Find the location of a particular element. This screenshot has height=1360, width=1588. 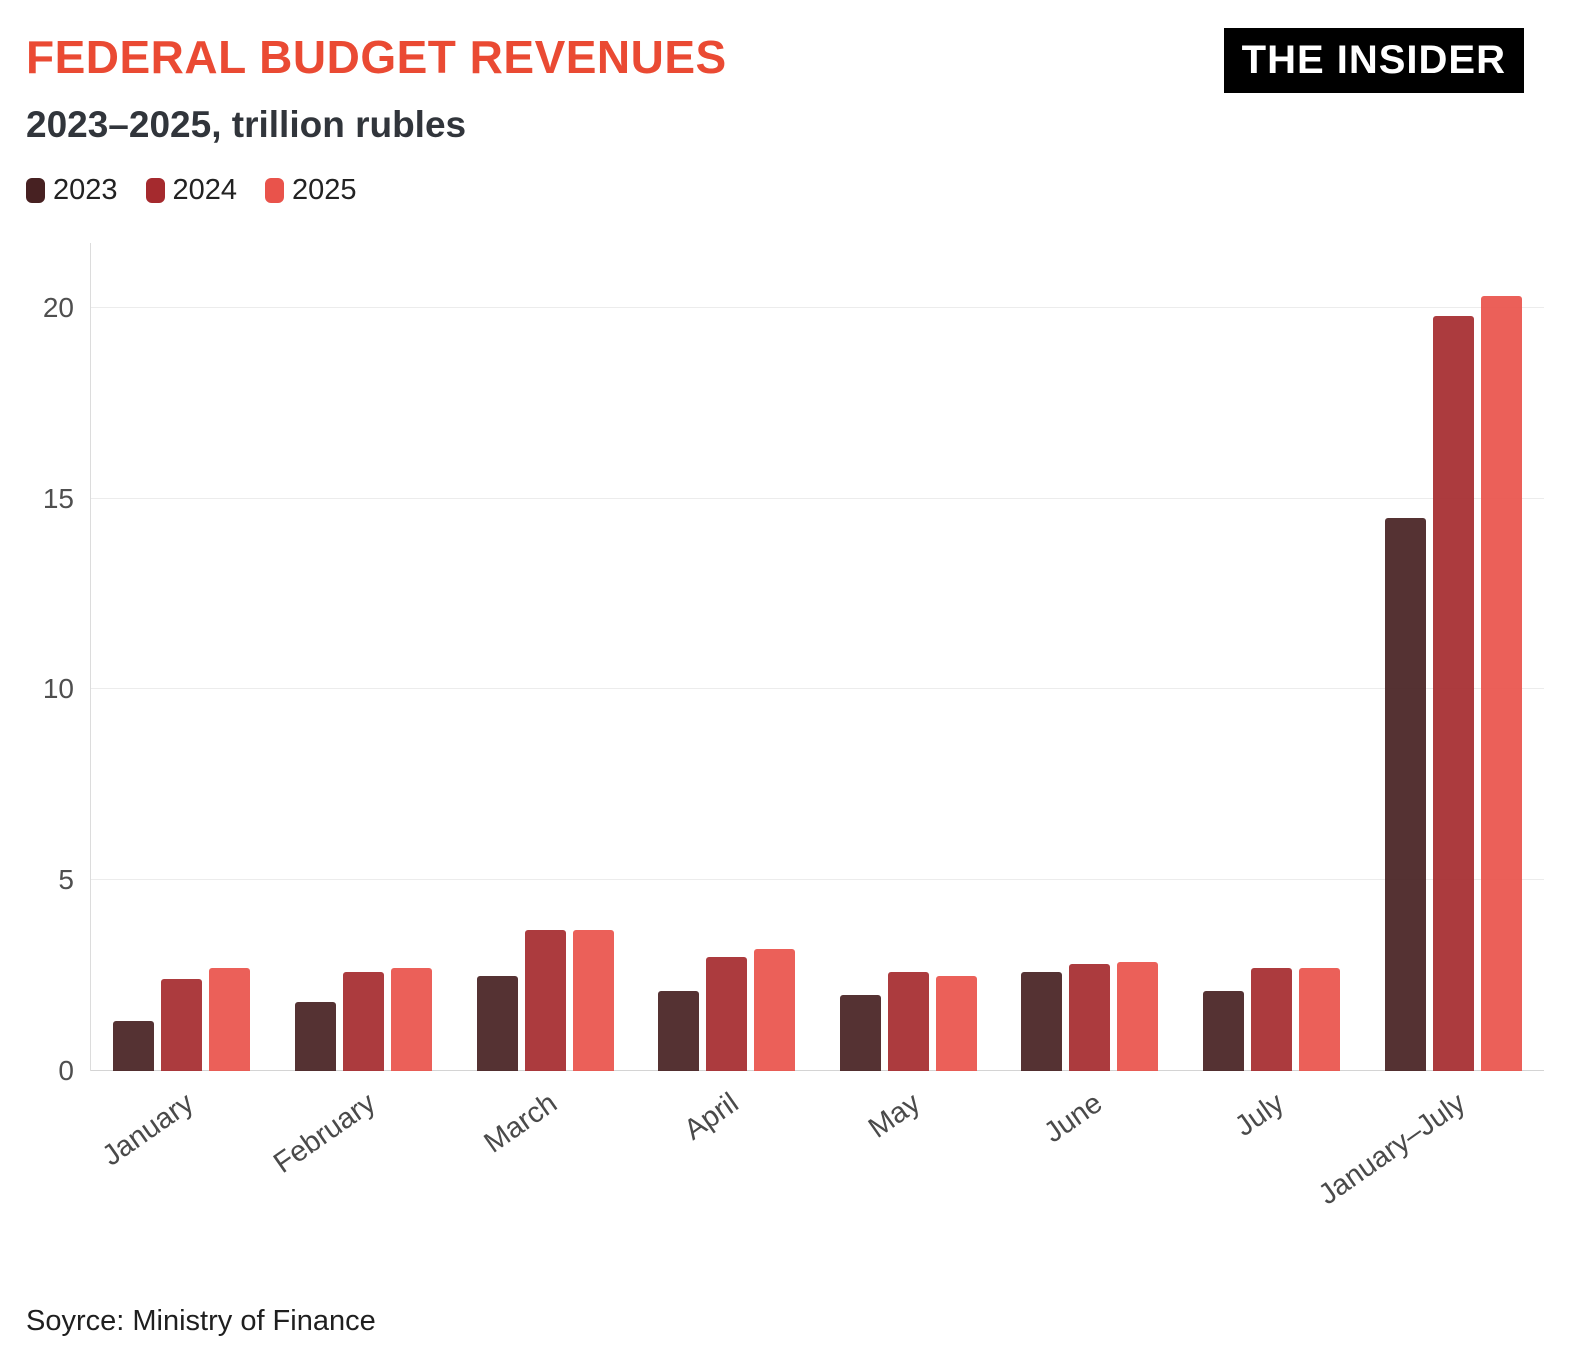

bar-2024-january-july is located at coordinates (1453, 693).